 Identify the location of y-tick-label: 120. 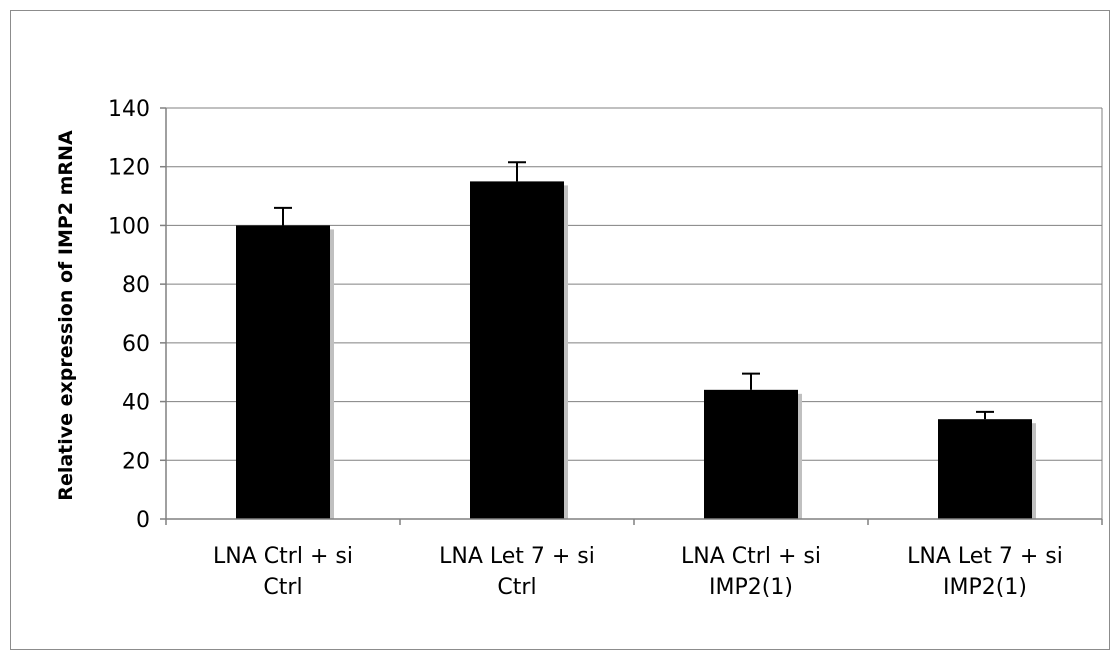
(129, 168).